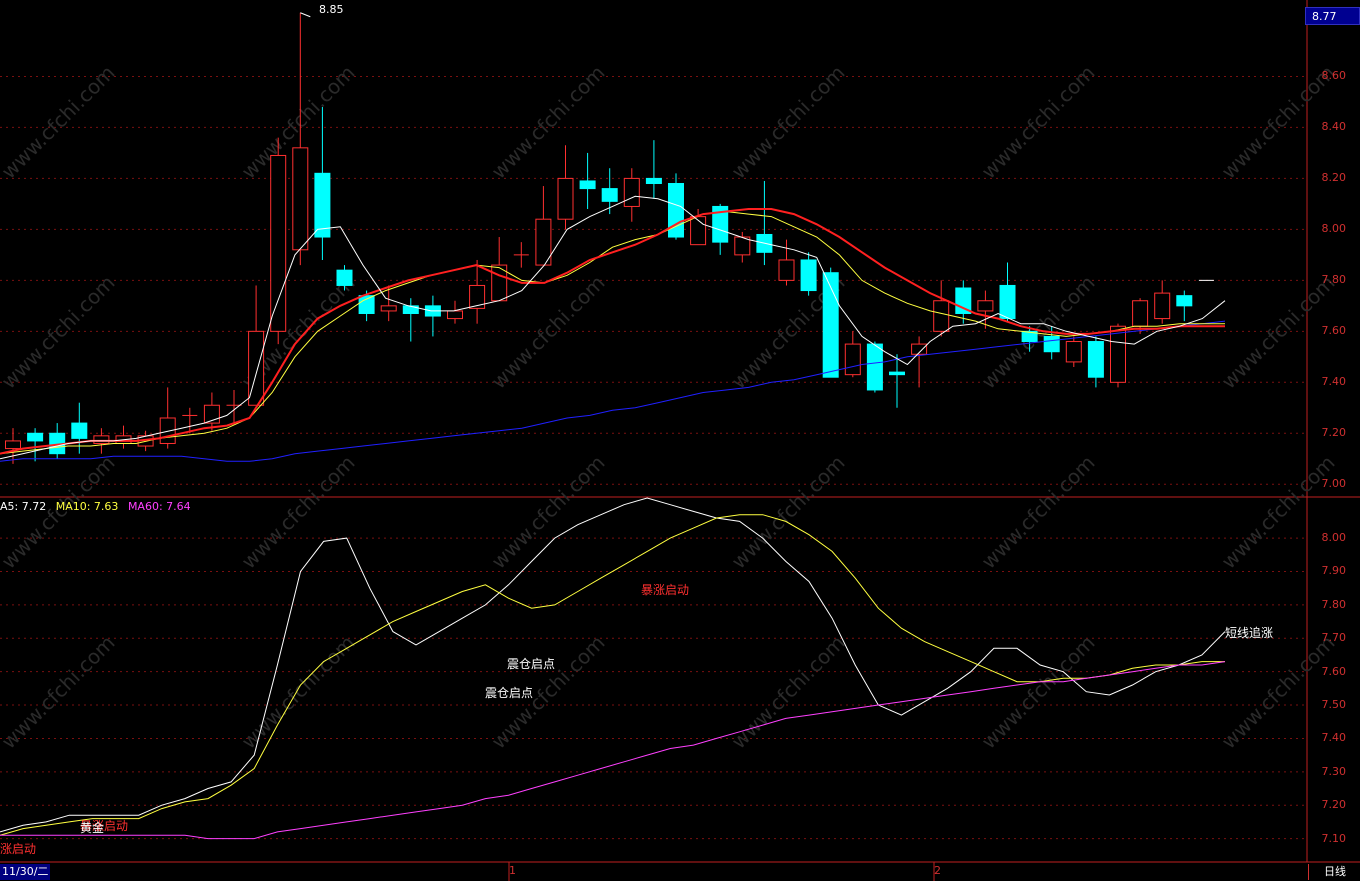 The width and height of the screenshot is (1360, 881). I want to click on upper-y-tick: 8.40, so click(1334, 127).